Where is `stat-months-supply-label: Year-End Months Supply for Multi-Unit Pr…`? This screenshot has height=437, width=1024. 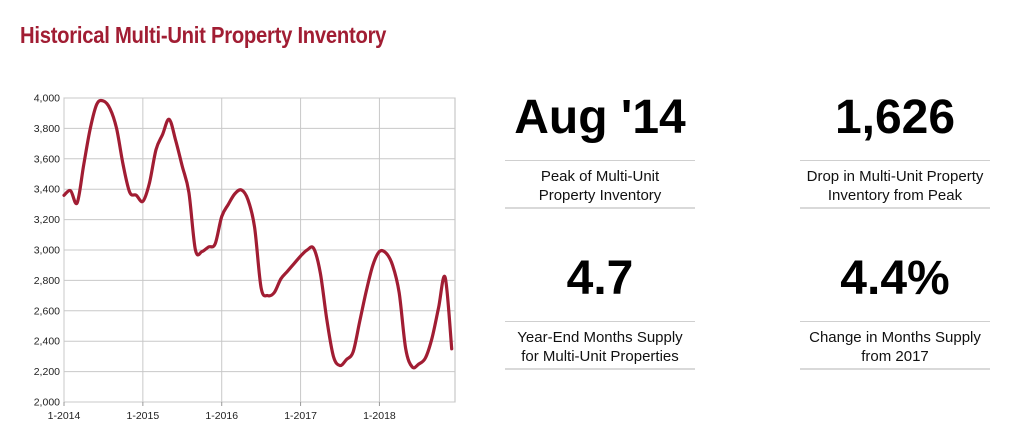
stat-months-supply-label: Year-End Months Supply for Multi-Unit Pr… is located at coordinates (600, 345).